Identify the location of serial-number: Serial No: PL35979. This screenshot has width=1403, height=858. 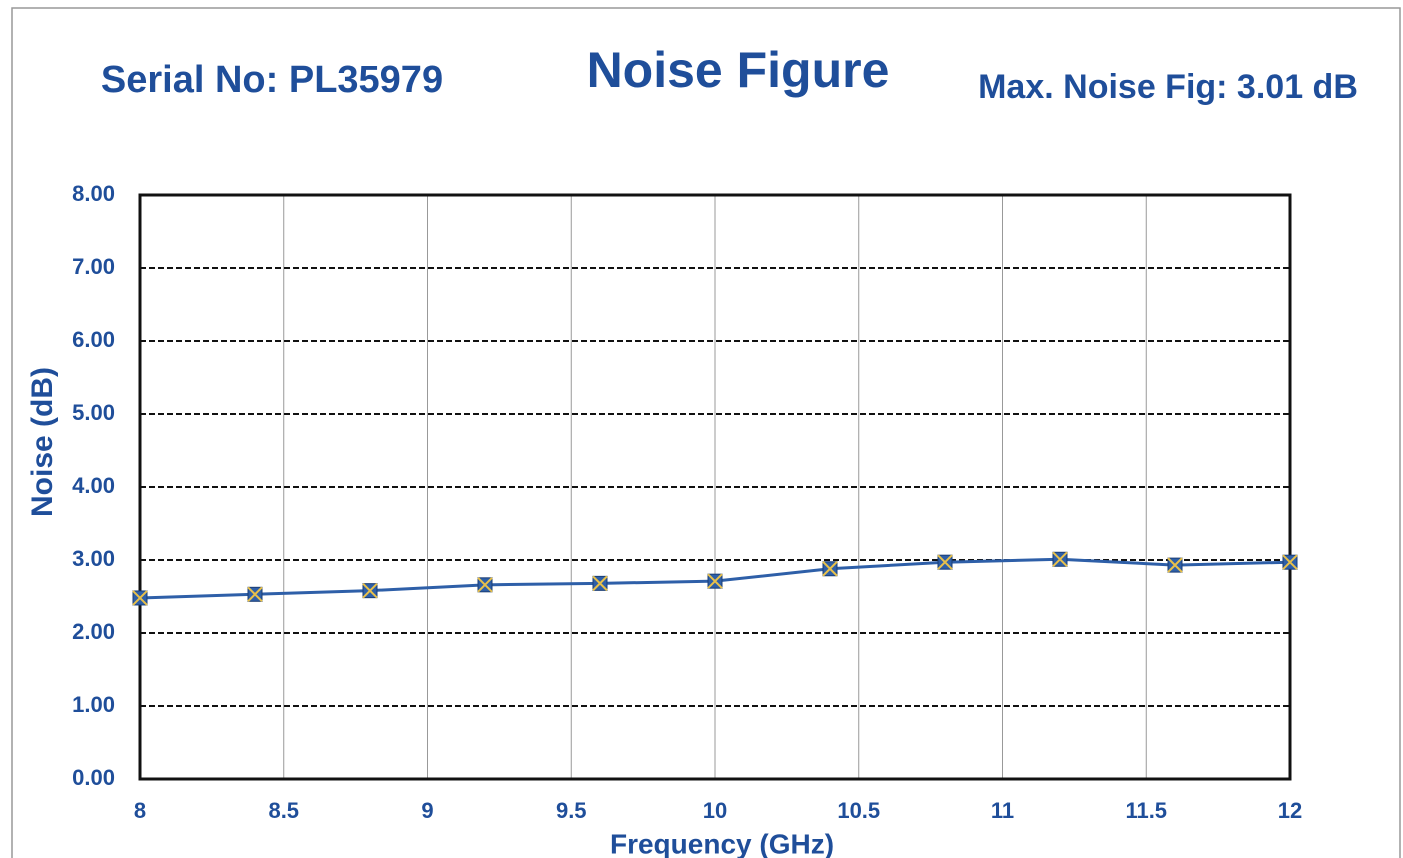
(272, 80).